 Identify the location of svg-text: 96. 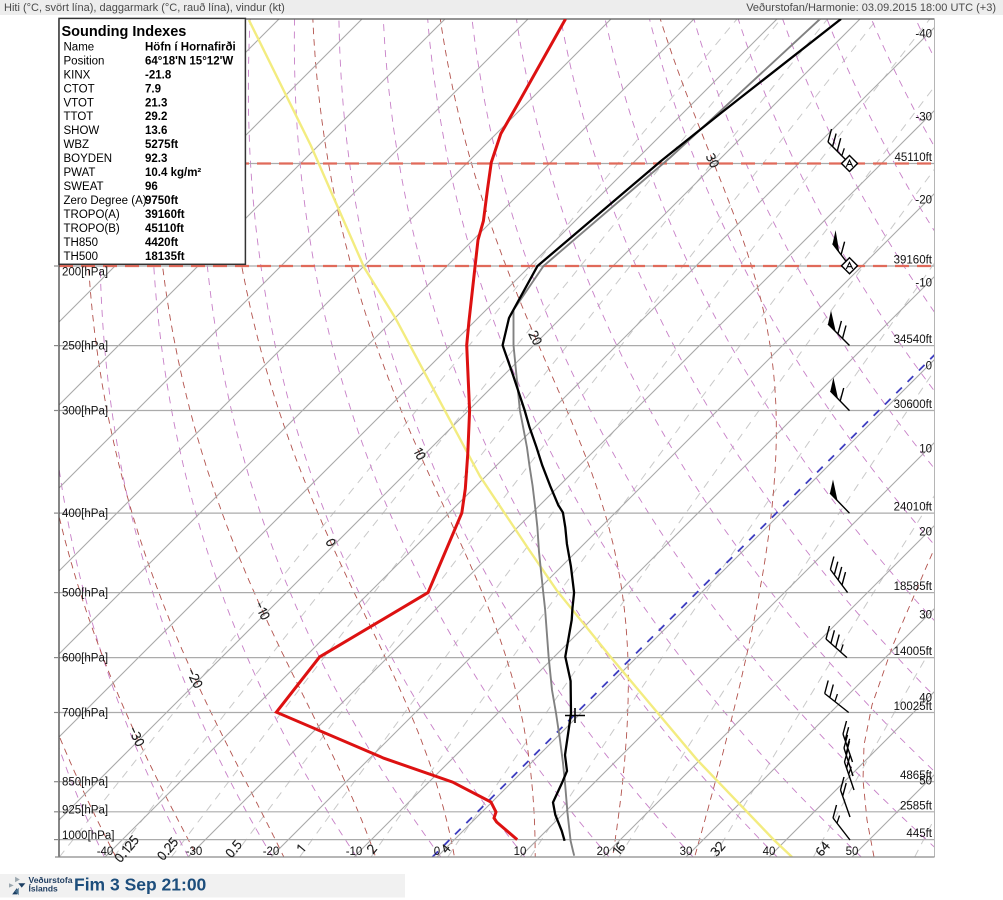
(151, 187).